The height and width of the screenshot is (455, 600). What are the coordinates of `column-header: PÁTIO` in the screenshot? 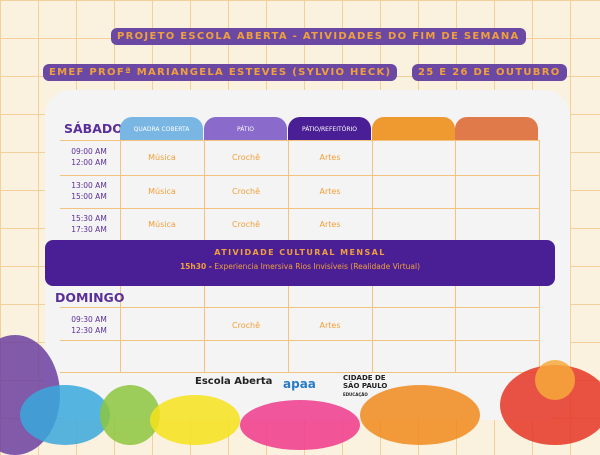 It's located at (245, 129).